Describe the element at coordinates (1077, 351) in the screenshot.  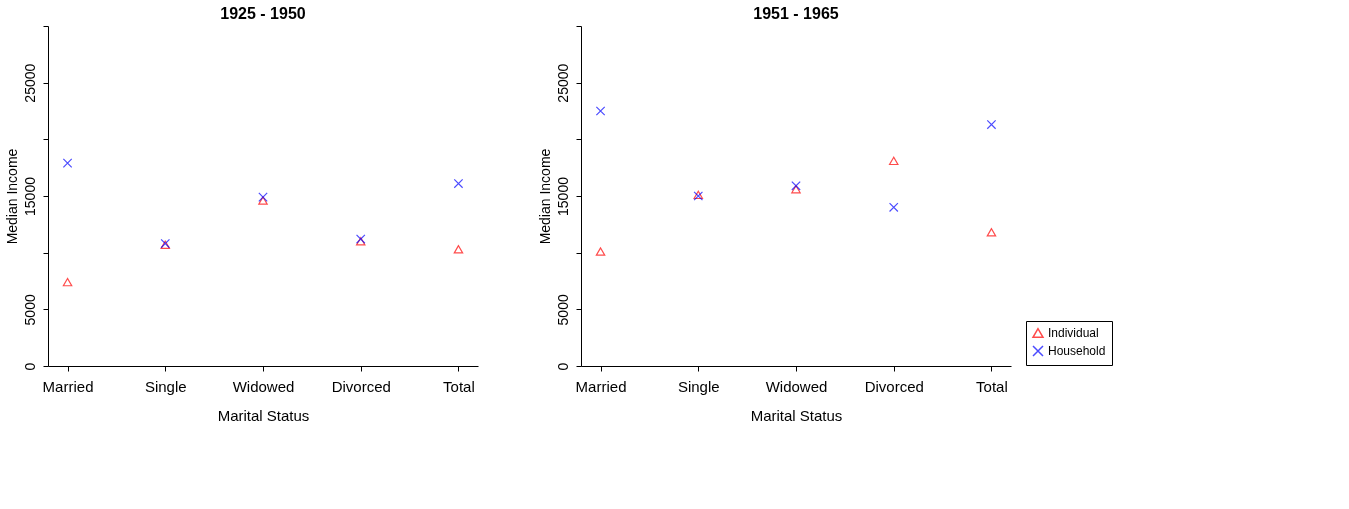
I see `legend-label: Household` at that location.